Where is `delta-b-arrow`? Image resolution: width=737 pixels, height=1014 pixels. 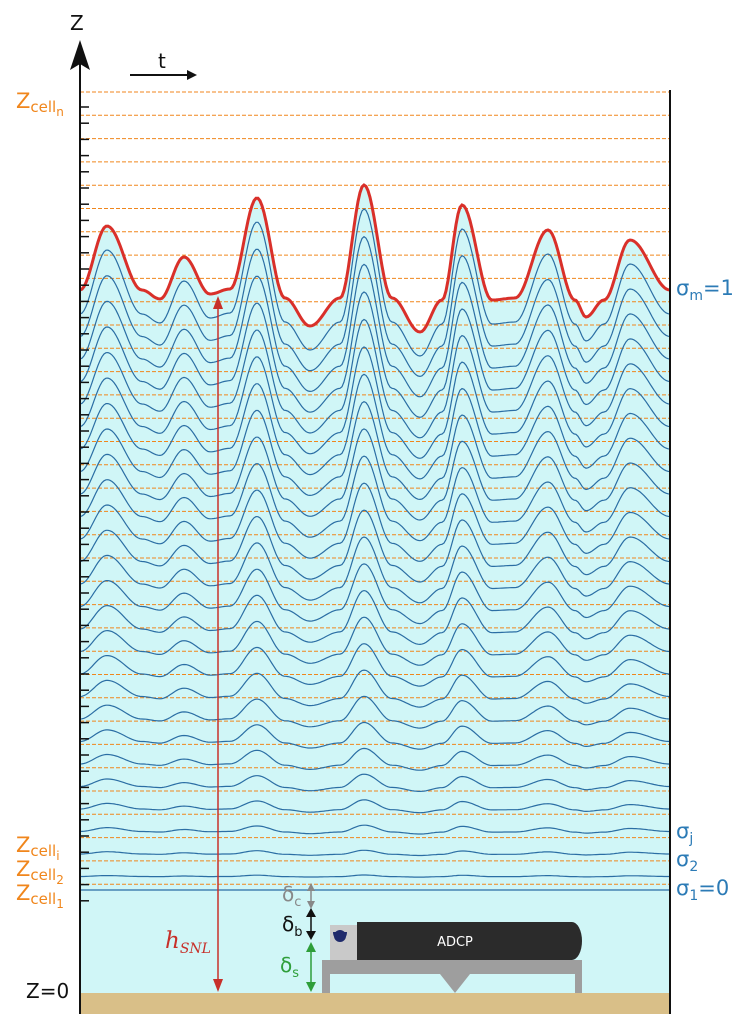
delta-b-arrow is located at coordinates (311, 924).